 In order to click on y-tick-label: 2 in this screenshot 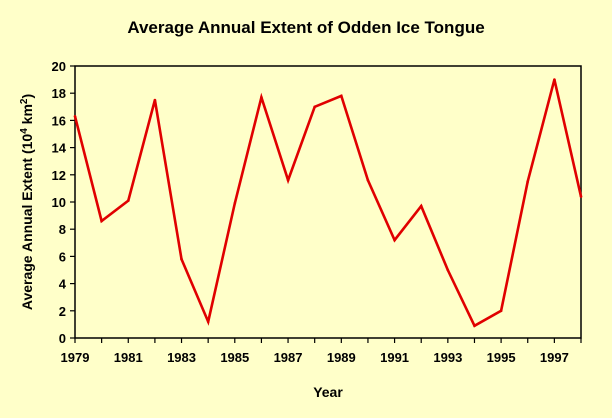, I will do `click(62, 311)`.